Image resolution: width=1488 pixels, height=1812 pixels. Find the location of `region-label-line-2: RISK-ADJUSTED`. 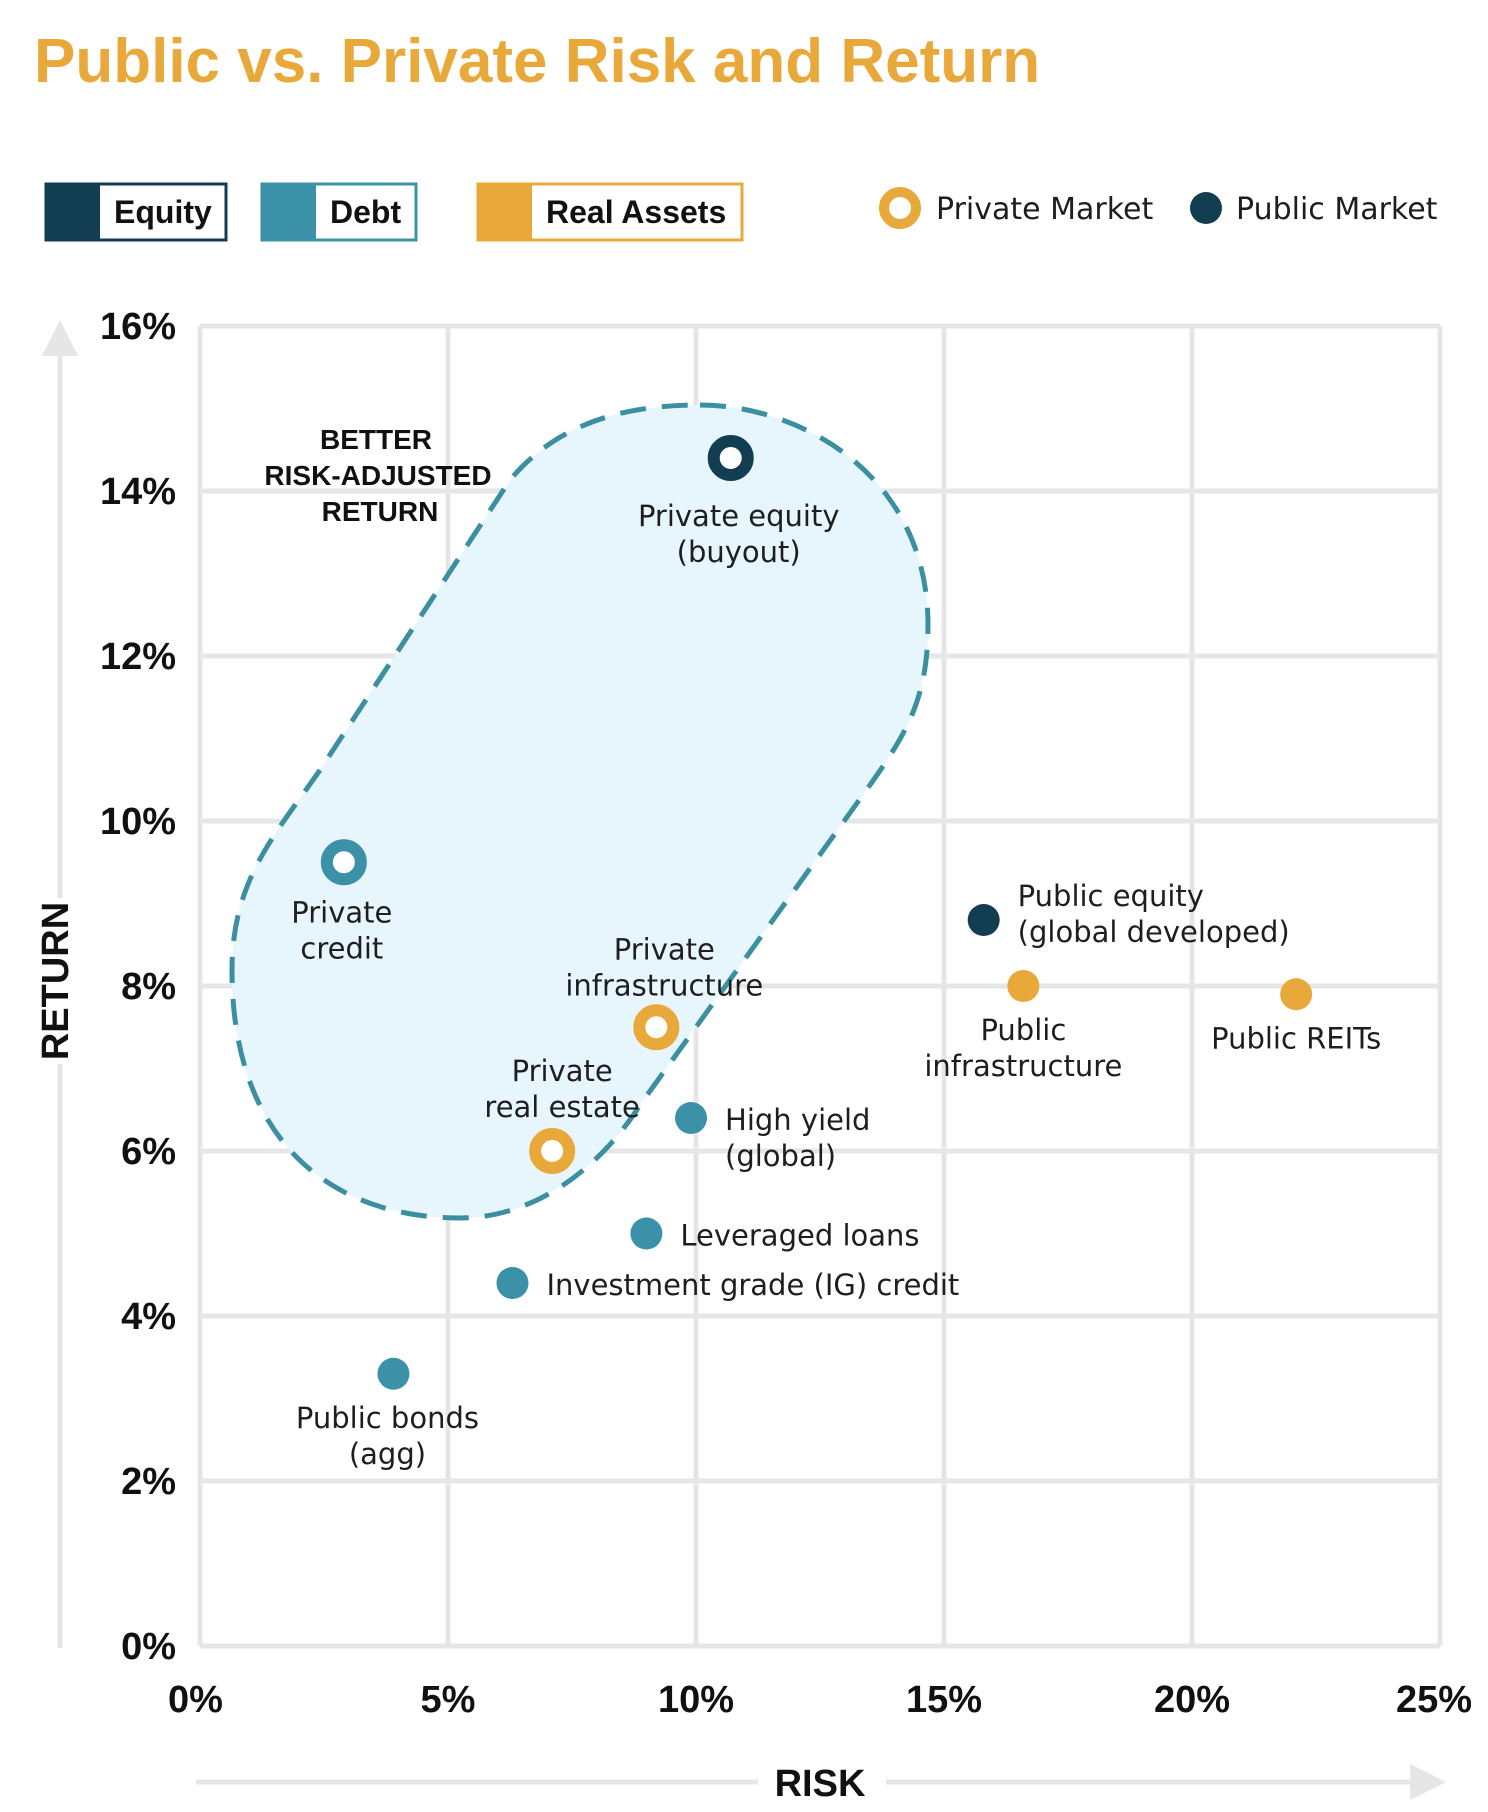

region-label-line-2: RISK-ADJUSTED is located at coordinates (377, 475).